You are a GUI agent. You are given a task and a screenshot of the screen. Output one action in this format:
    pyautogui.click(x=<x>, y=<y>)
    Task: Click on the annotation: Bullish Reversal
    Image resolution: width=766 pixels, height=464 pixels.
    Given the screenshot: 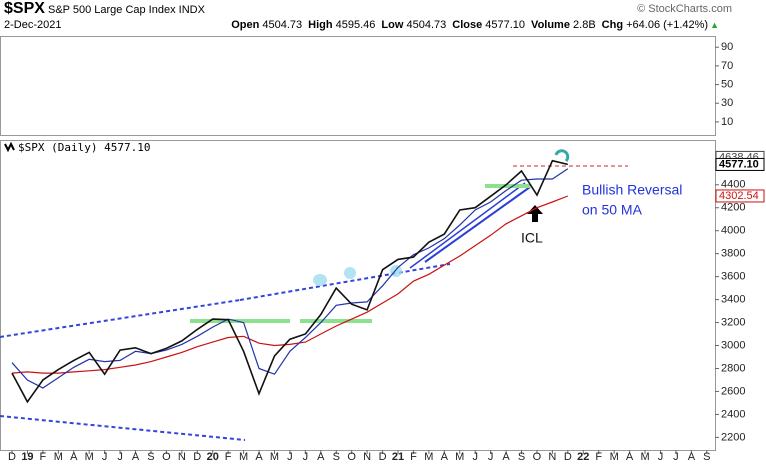 What is the action you would take?
    pyautogui.click(x=632, y=190)
    